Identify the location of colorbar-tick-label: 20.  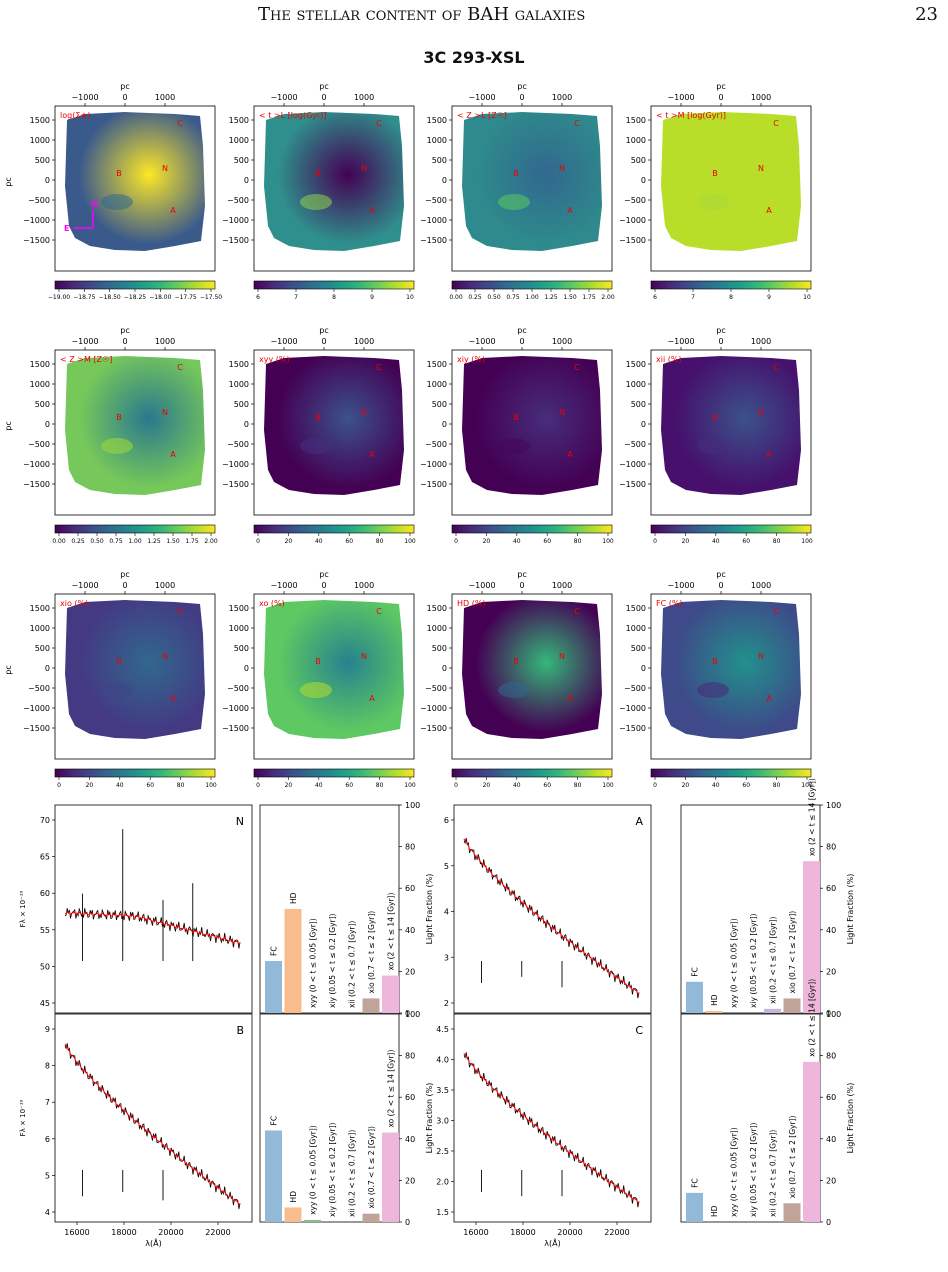
(487, 785).